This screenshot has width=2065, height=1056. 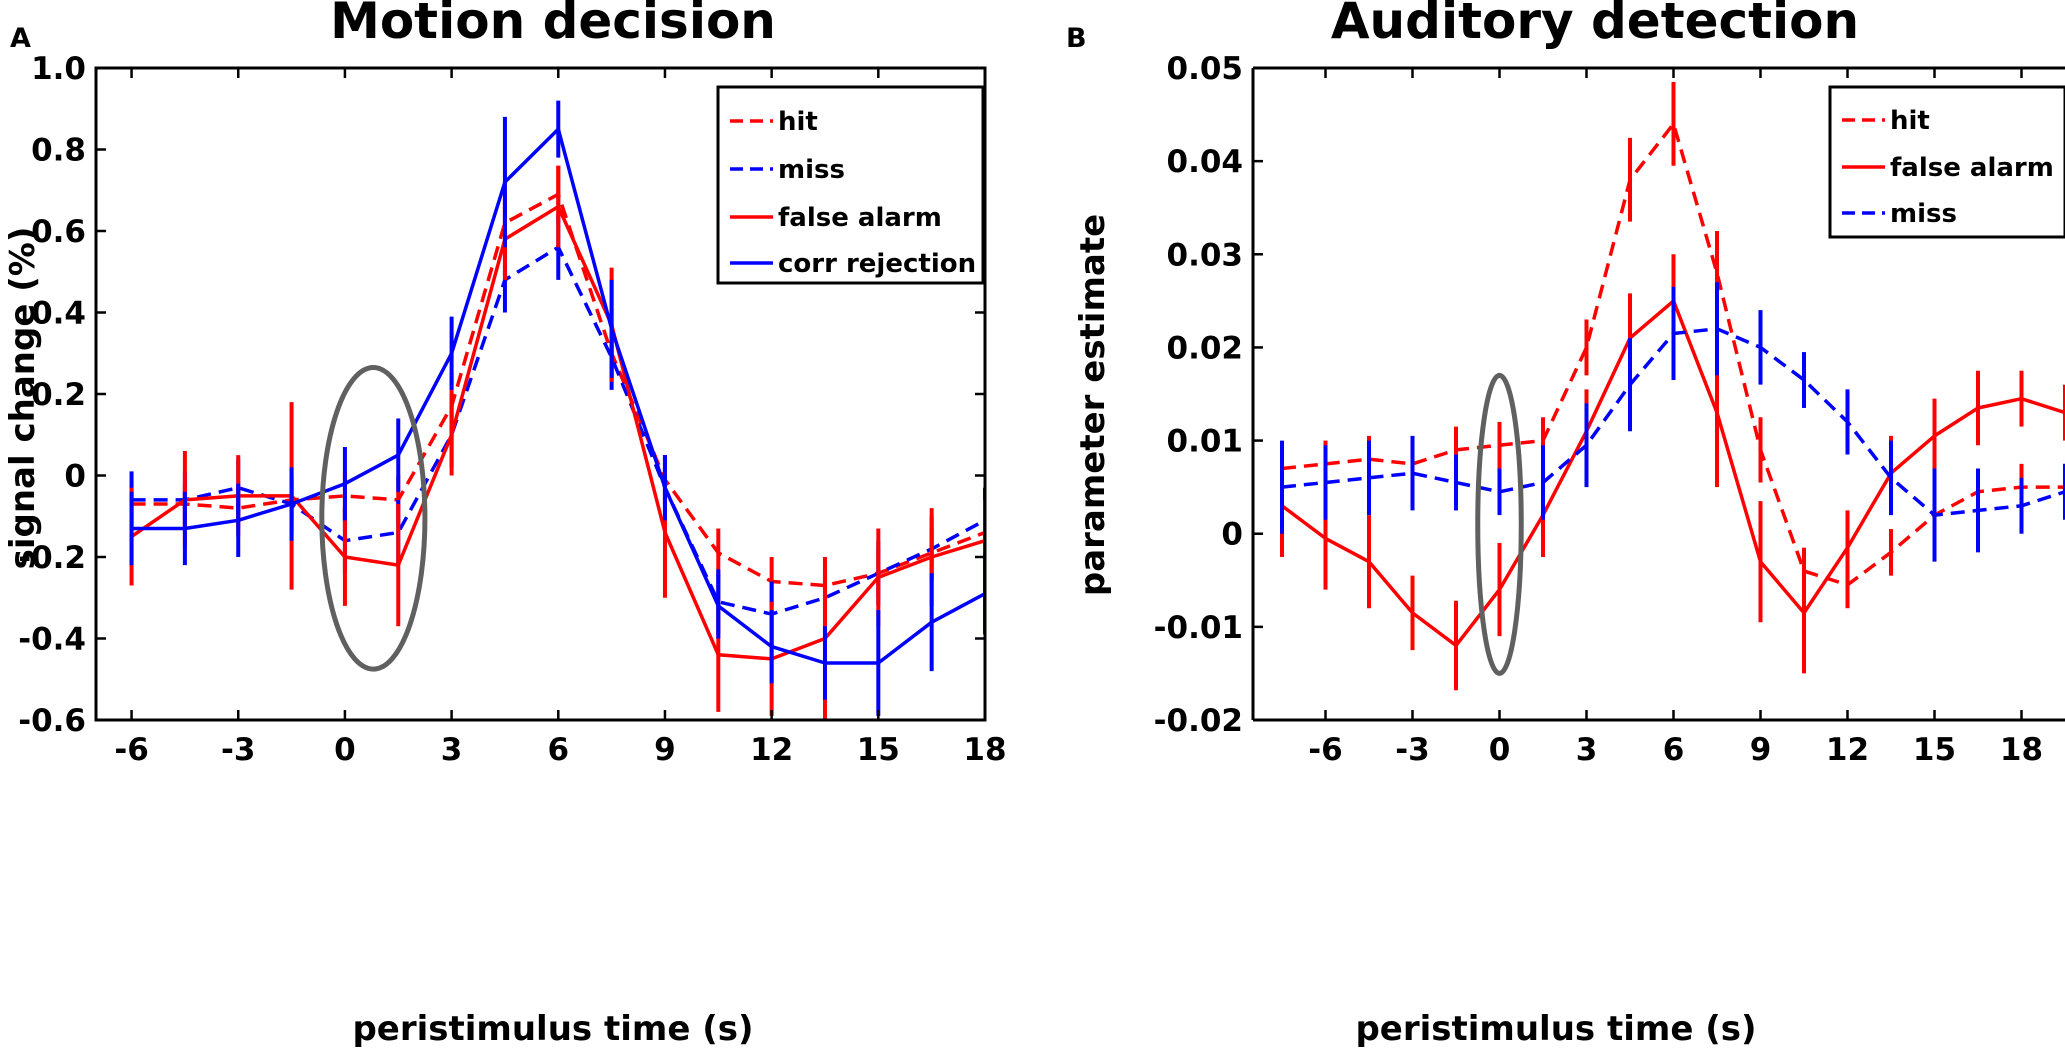 I want to click on y-tick-label: -0.01, so click(x=1198, y=628).